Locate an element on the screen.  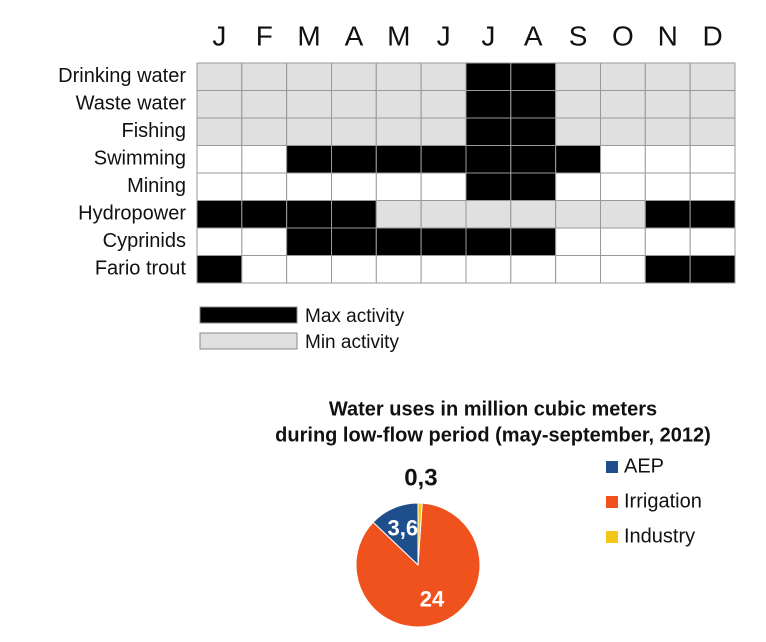
column-label: D is located at coordinates (712, 35).